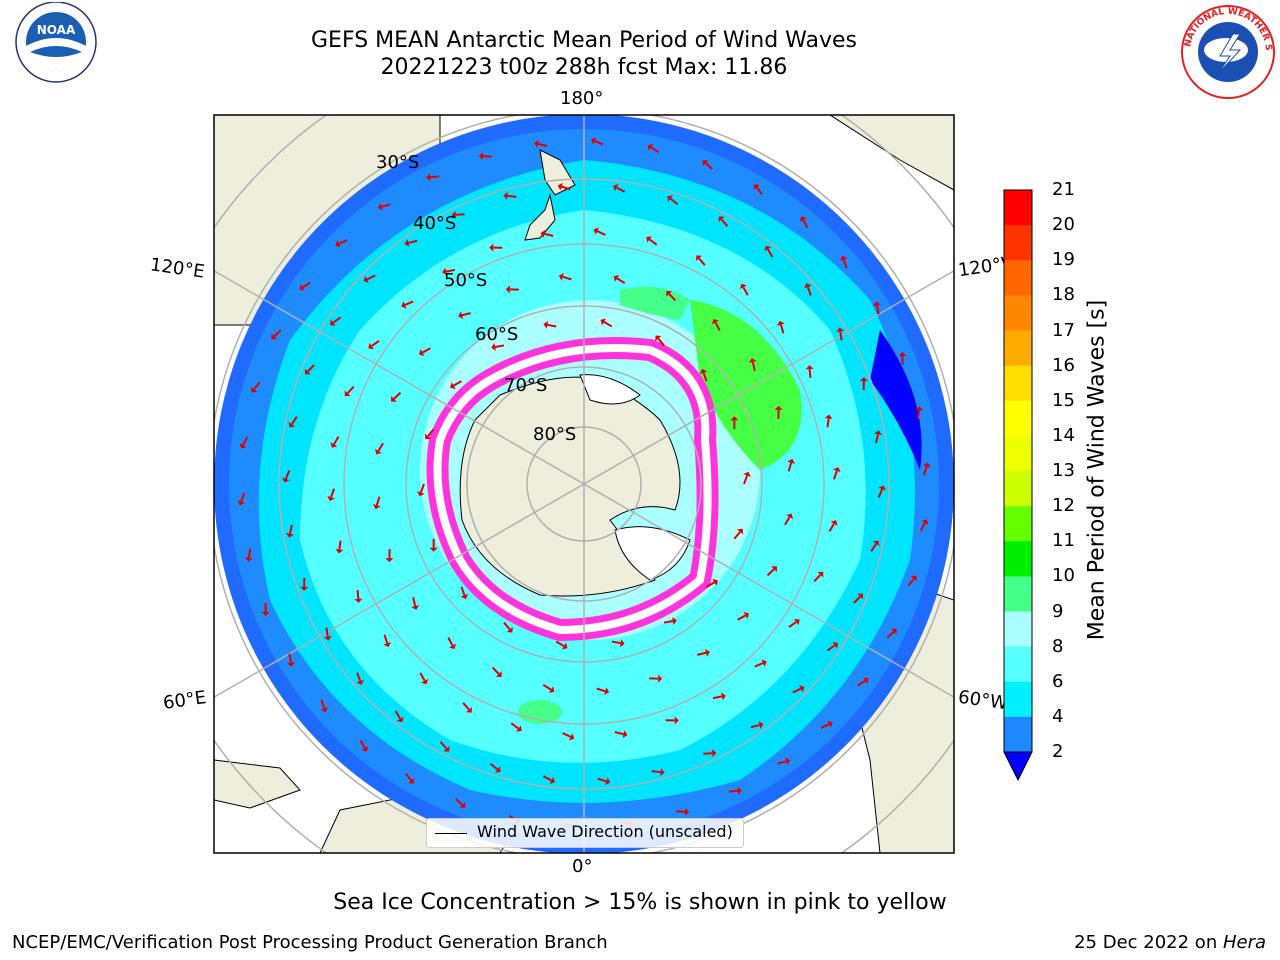 Image resolution: width=1280 pixels, height=960 pixels. What do you see at coordinates (1063, 435) in the screenshot?
I see `colorbar-tick-label: 14` at bounding box center [1063, 435].